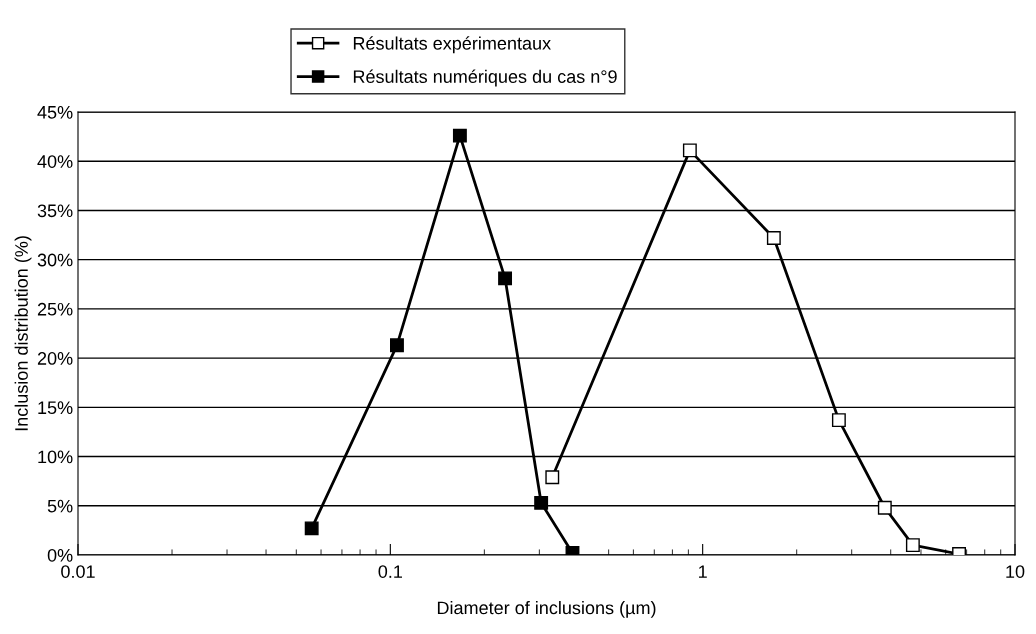 The image size is (1036, 634). I want to click on x-tick-label: 10, so click(1015, 571).